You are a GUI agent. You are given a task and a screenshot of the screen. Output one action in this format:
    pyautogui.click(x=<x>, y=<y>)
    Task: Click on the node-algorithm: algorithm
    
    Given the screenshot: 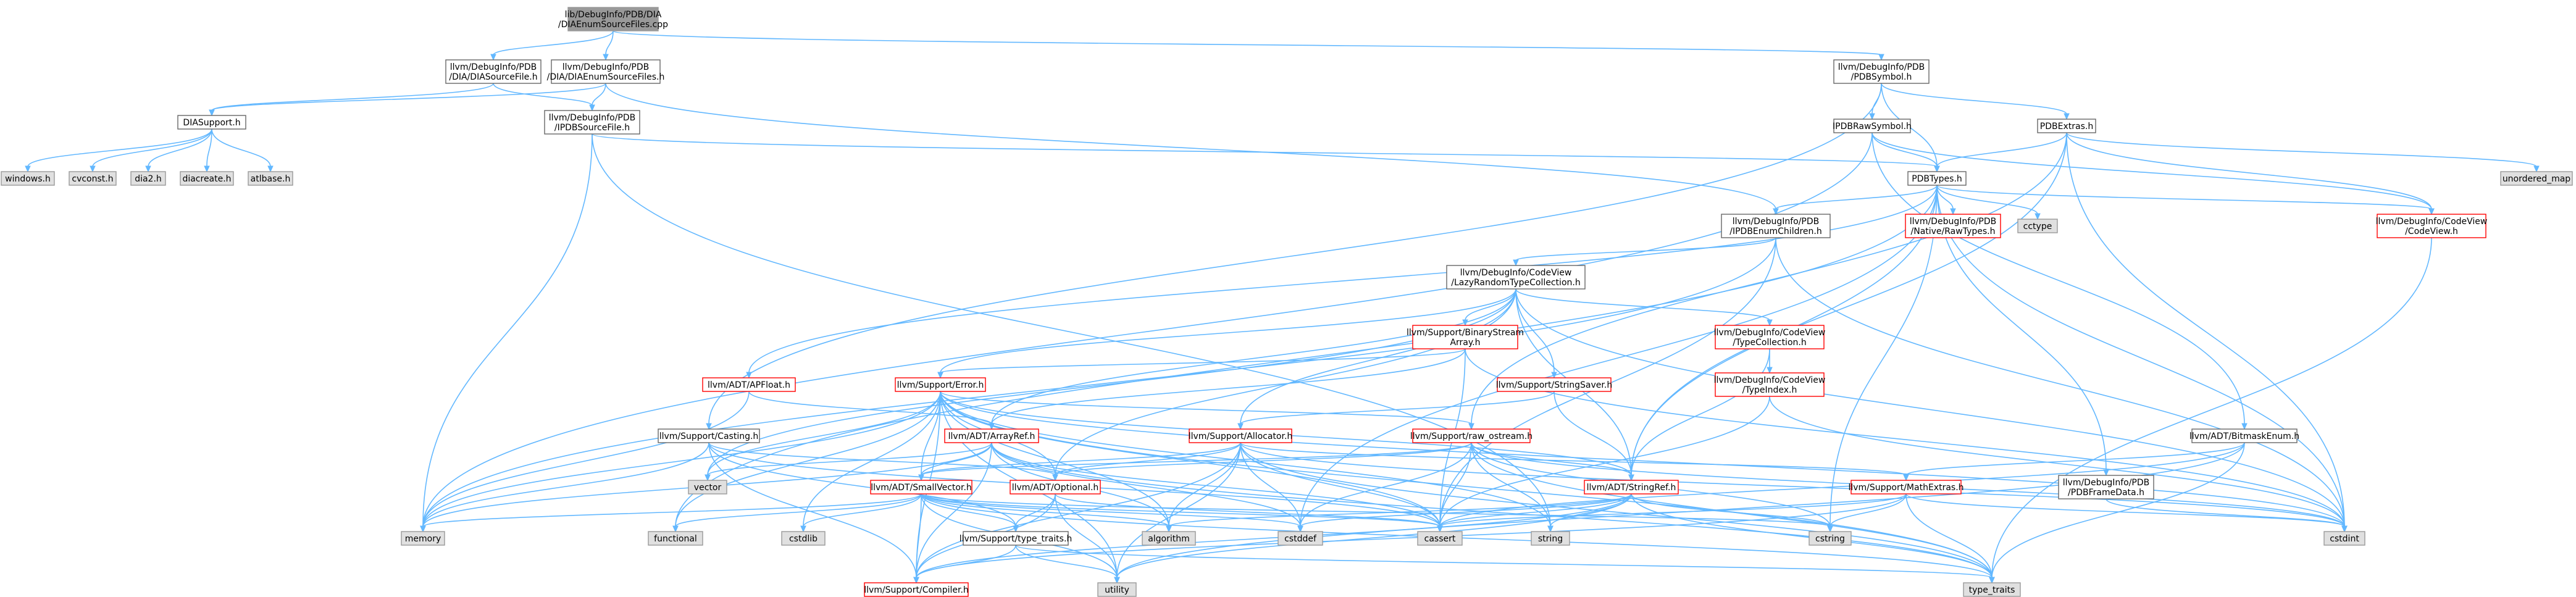 What is the action you would take?
    pyautogui.click(x=1169, y=538)
    